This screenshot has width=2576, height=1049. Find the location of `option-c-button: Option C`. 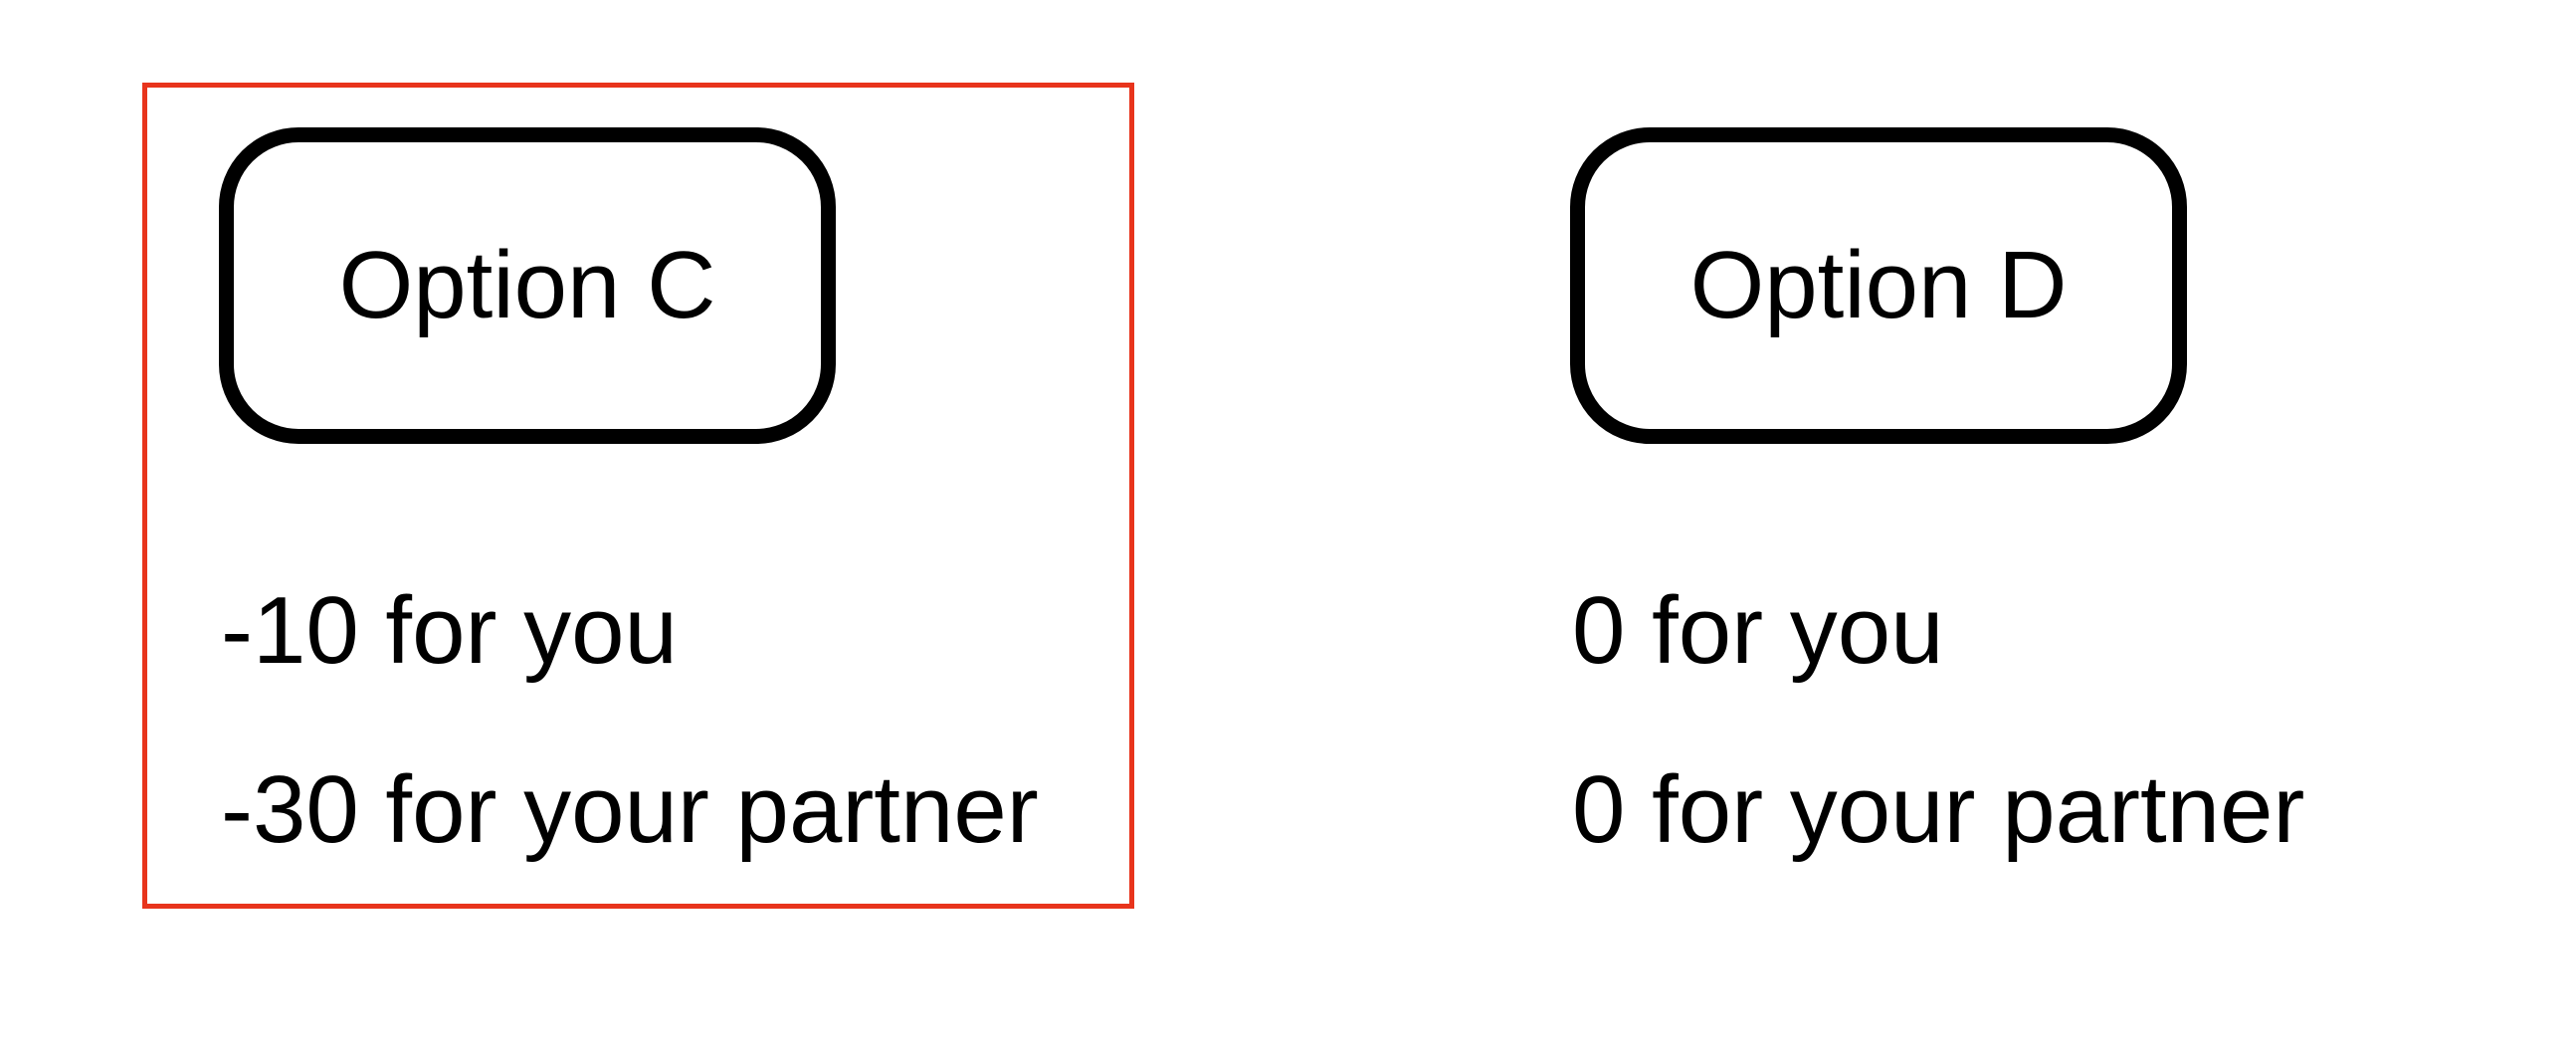

option-c-button: Option C is located at coordinates (527, 285).